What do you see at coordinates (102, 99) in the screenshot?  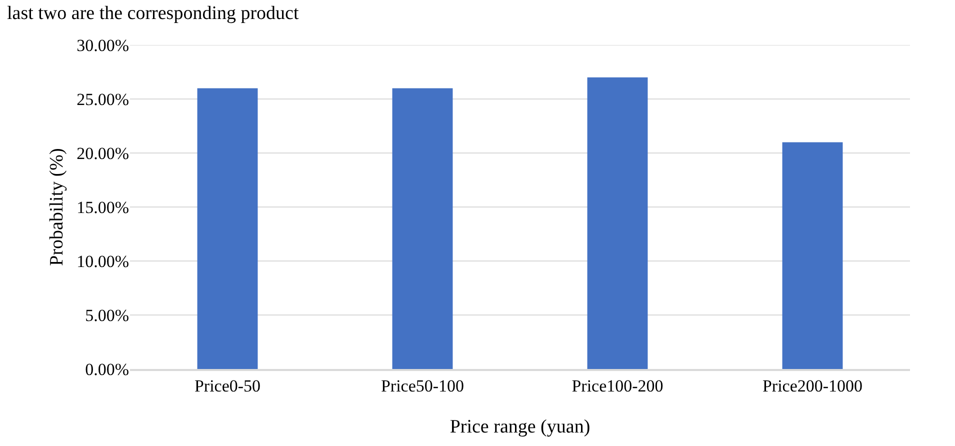 I see `y-tick-label: 25.00%` at bounding box center [102, 99].